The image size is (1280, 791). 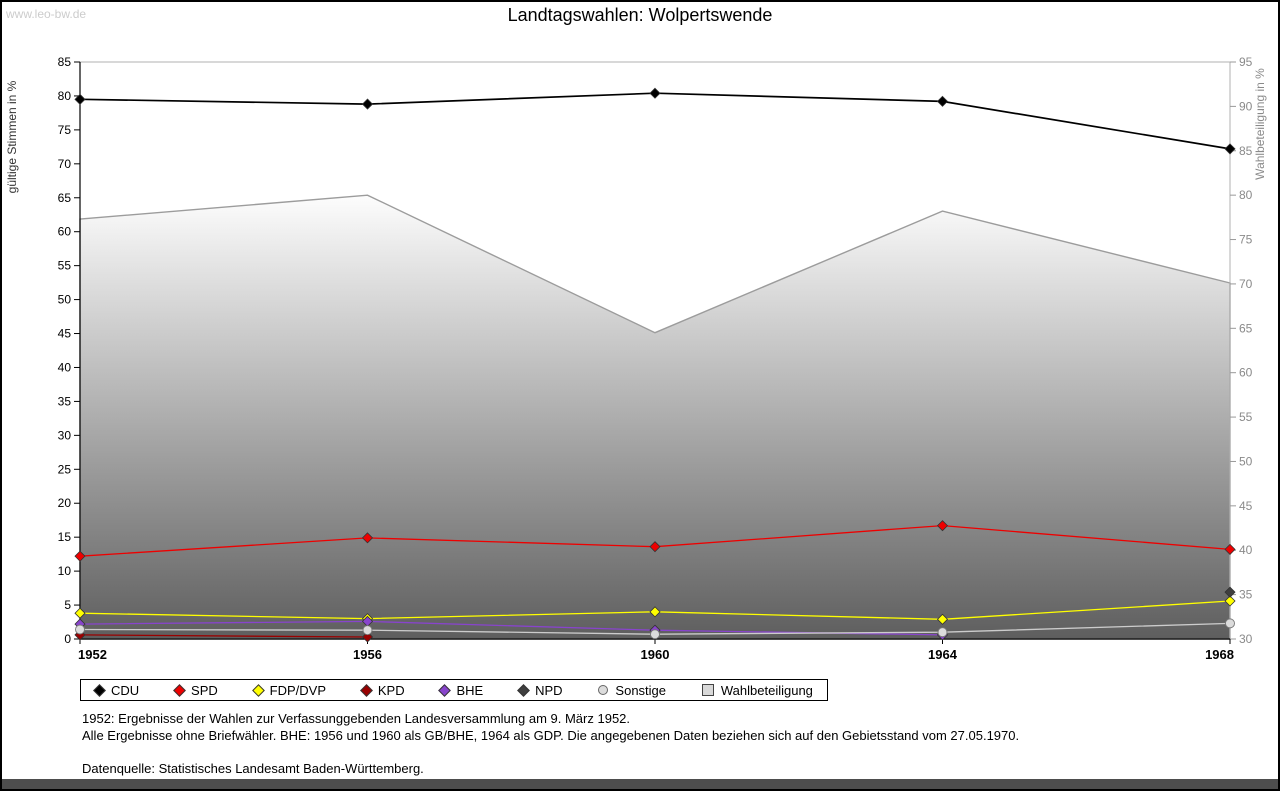 What do you see at coordinates (640, 15) in the screenshot?
I see `page-title: Landtagswahlen: Wolpertswende` at bounding box center [640, 15].